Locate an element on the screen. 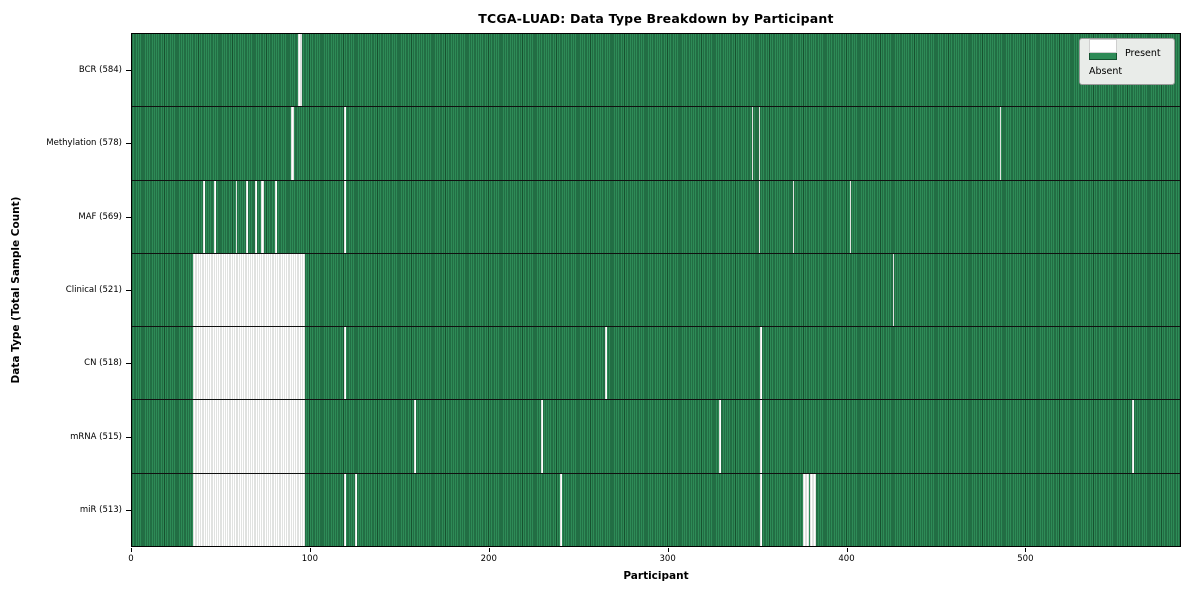 This screenshot has width=1200, height=600. x-tick-label-300: 300 is located at coordinates (667, 559).